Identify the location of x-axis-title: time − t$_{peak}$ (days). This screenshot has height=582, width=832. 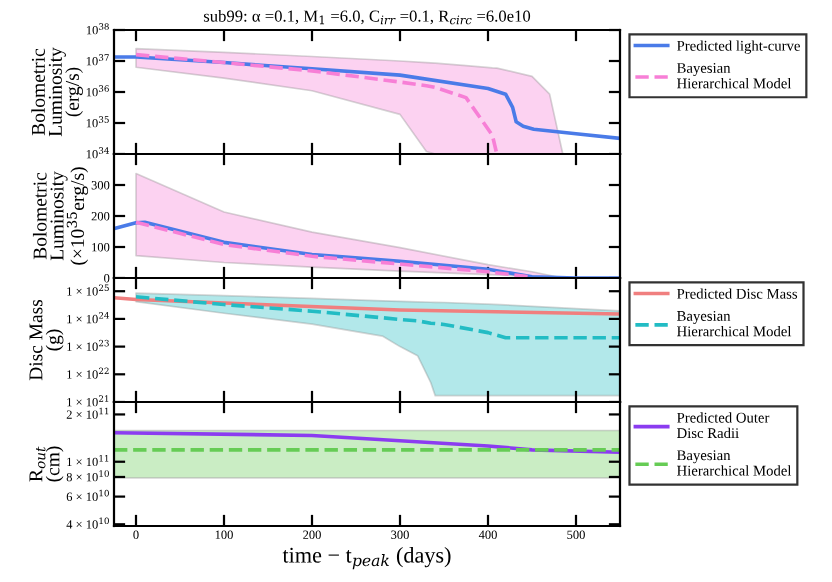
(366, 558).